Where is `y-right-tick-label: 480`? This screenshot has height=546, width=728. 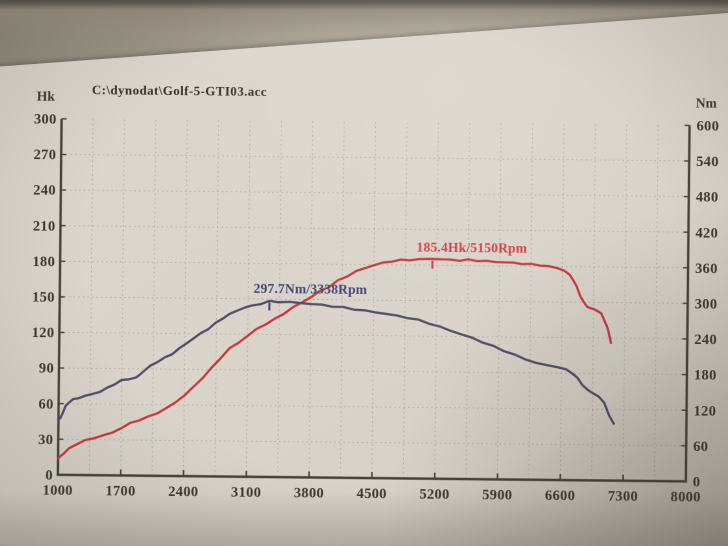 y-right-tick-label: 480 is located at coordinates (707, 198).